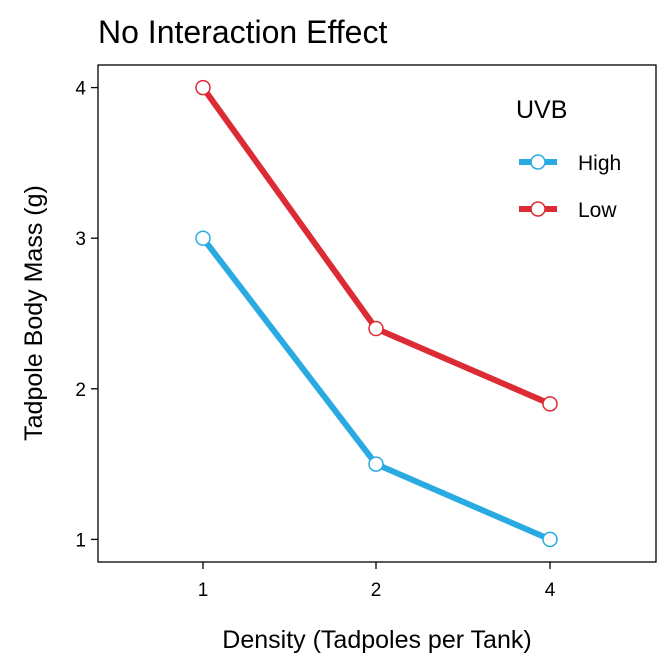 The height and width of the screenshot is (672, 672). I want to click on legend-items: High Low, so click(570, 187).